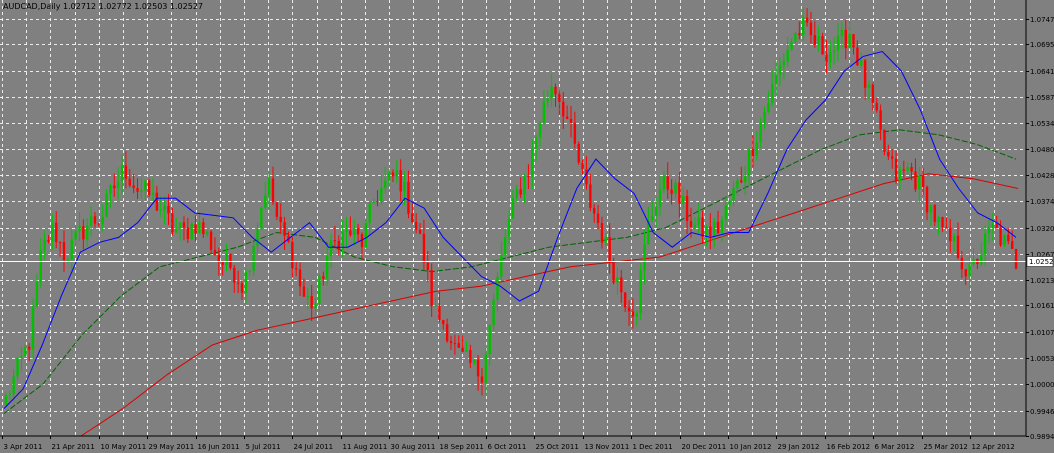  I want to click on price-tick-label: 1.0374, so click(1042, 202).